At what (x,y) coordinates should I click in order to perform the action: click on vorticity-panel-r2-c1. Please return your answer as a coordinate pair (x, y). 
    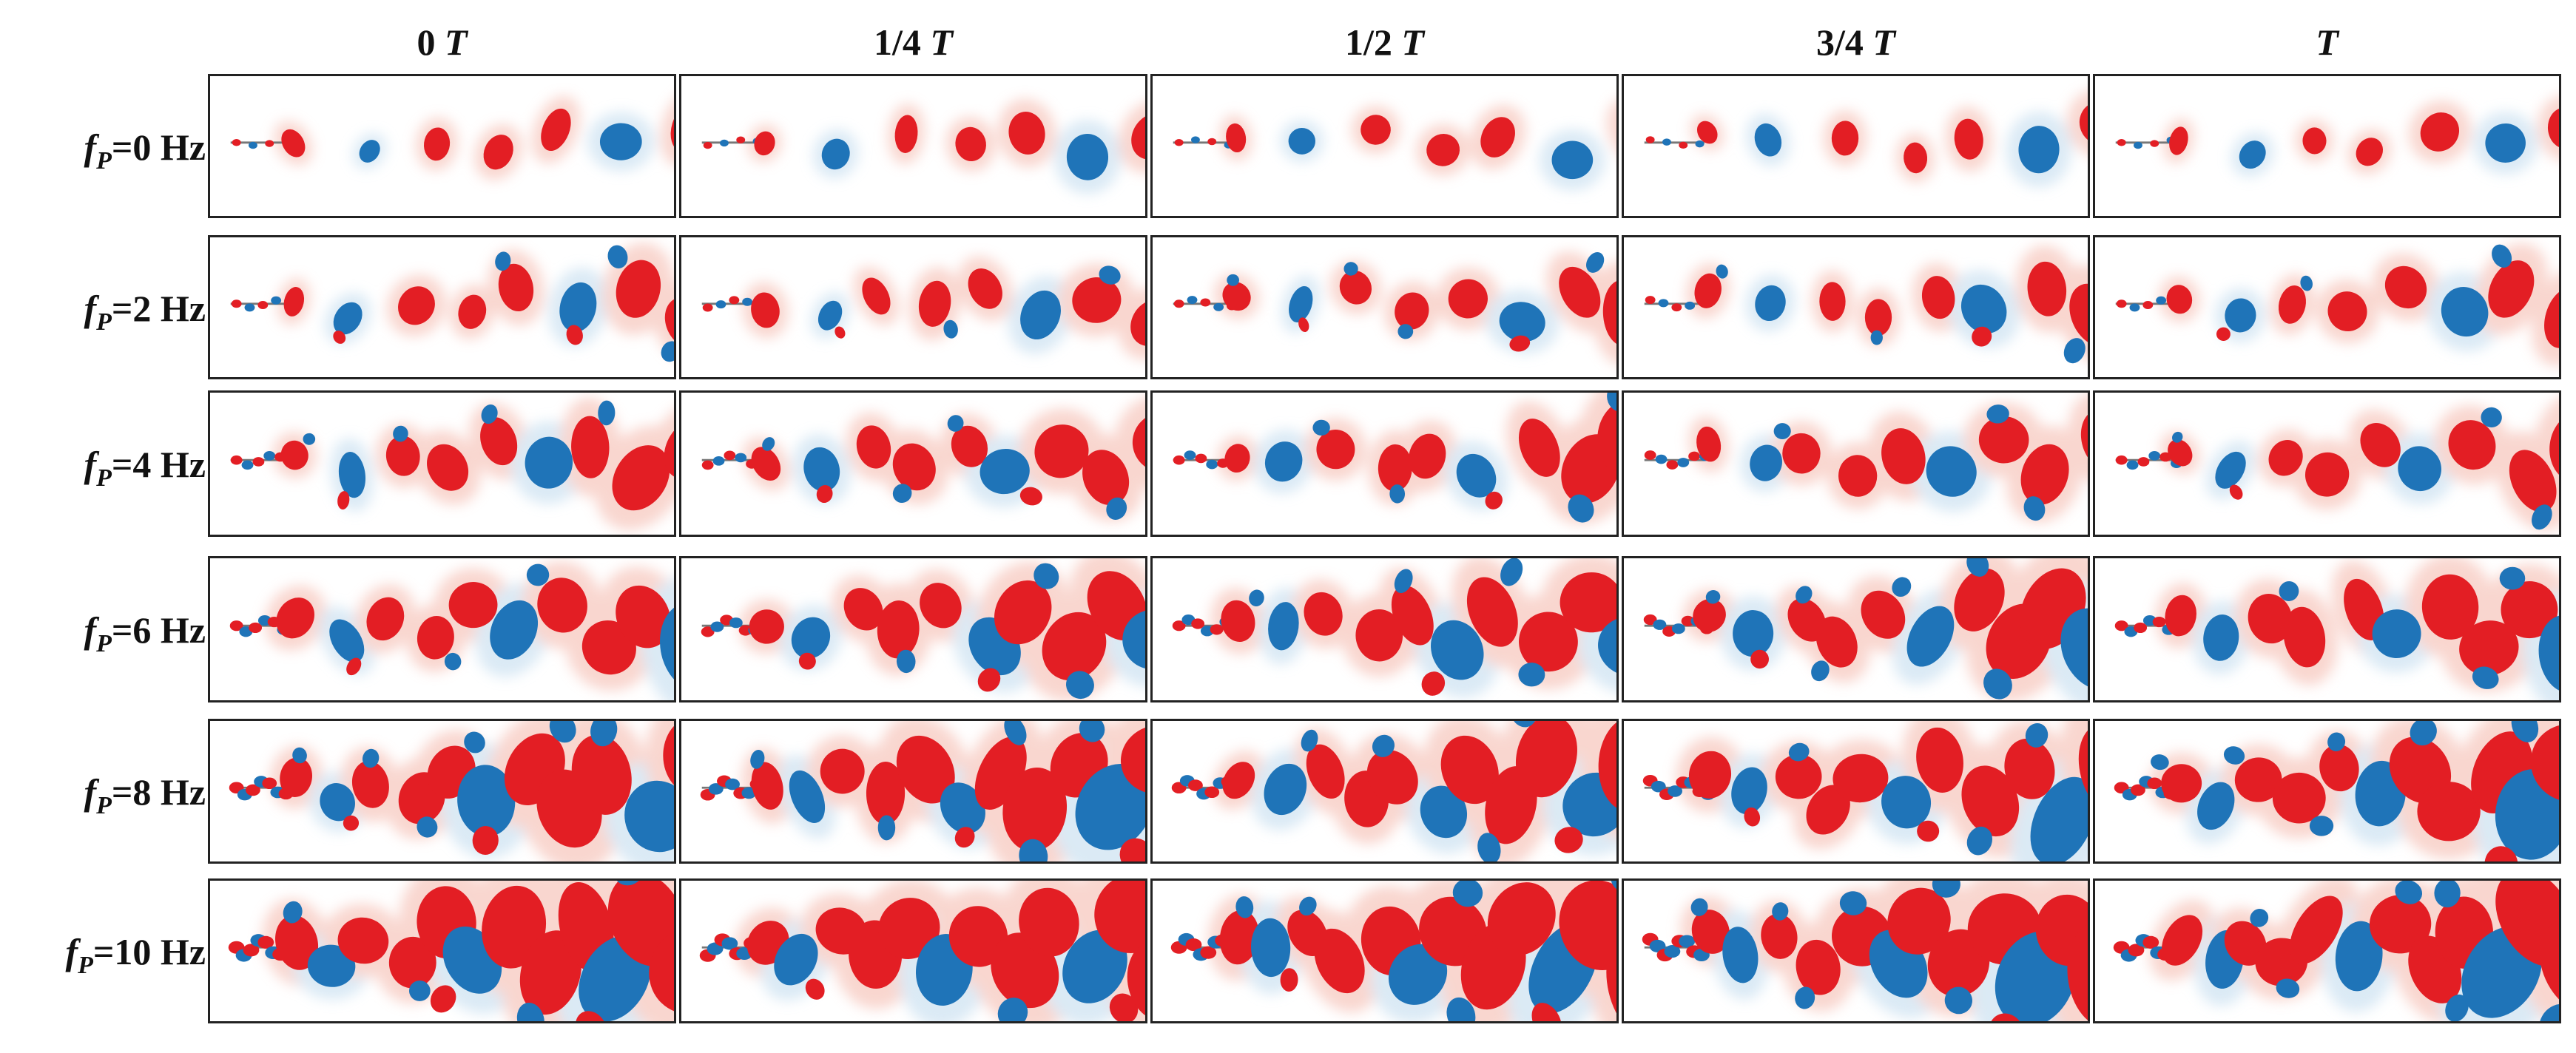
    Looking at the image, I should click on (913, 463).